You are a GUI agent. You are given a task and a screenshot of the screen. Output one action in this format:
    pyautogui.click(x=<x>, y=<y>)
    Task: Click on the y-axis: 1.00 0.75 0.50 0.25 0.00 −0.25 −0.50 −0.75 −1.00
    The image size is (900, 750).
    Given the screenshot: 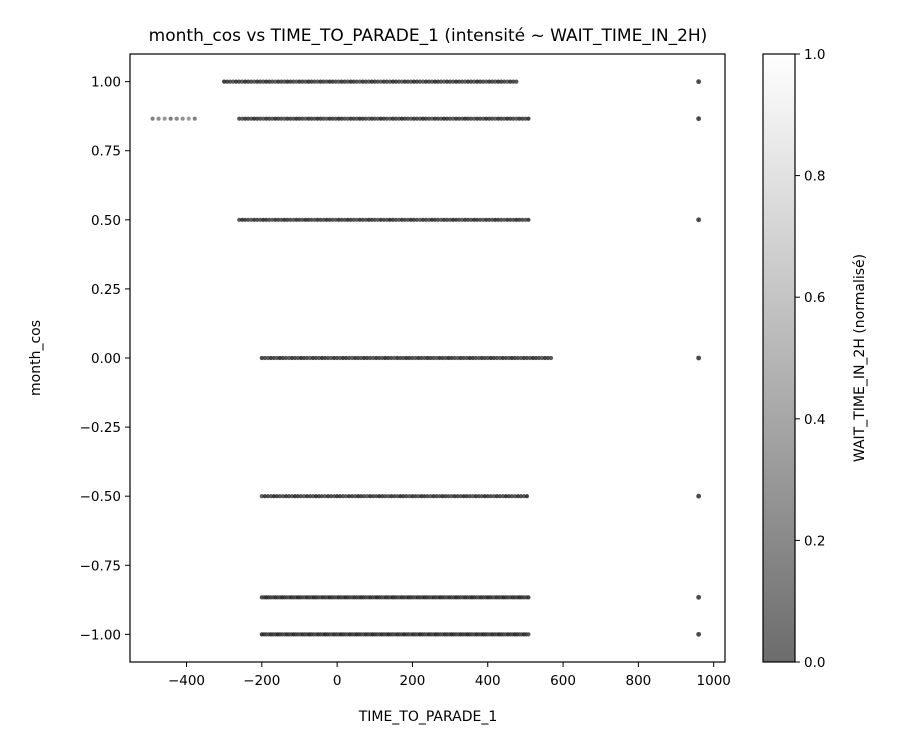 What is the action you would take?
    pyautogui.click(x=105, y=359)
    